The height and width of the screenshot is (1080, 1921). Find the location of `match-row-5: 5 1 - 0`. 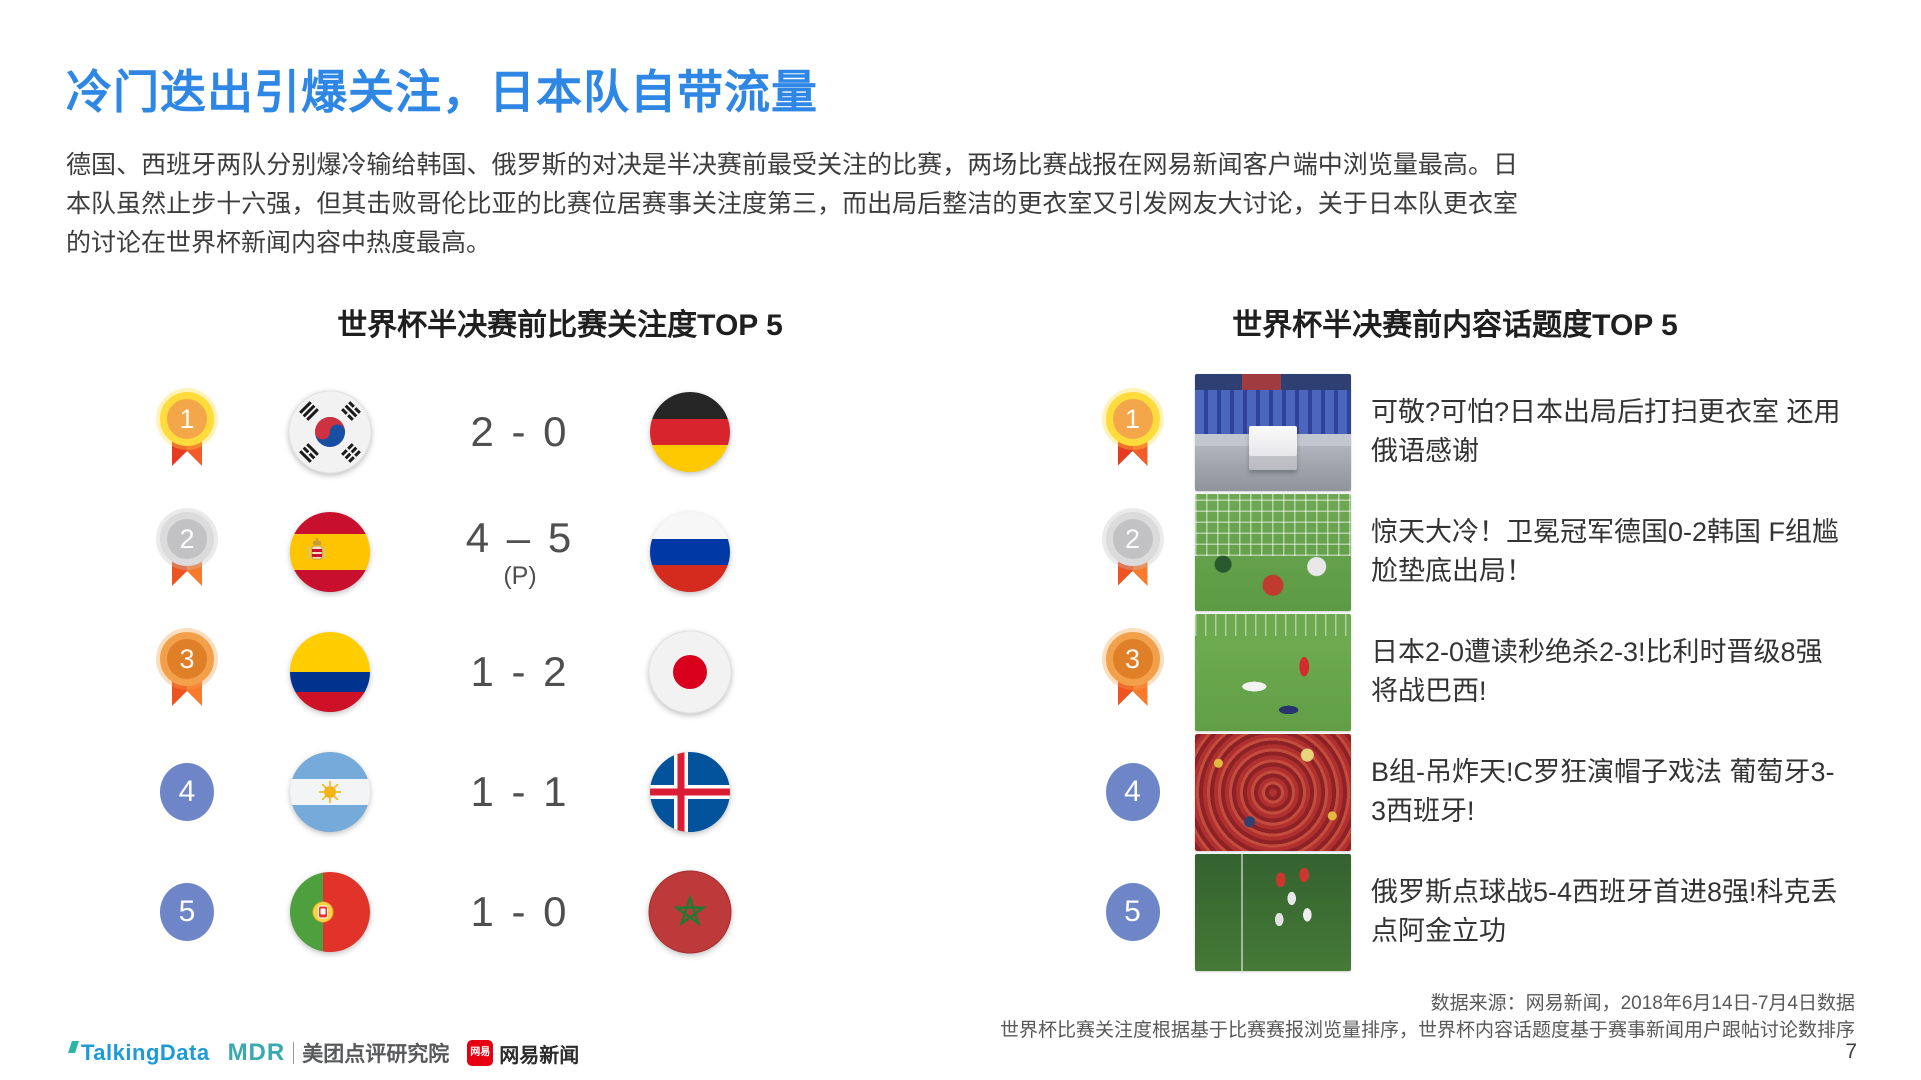

match-row-5: 5 1 - 0 is located at coordinates (525, 912).